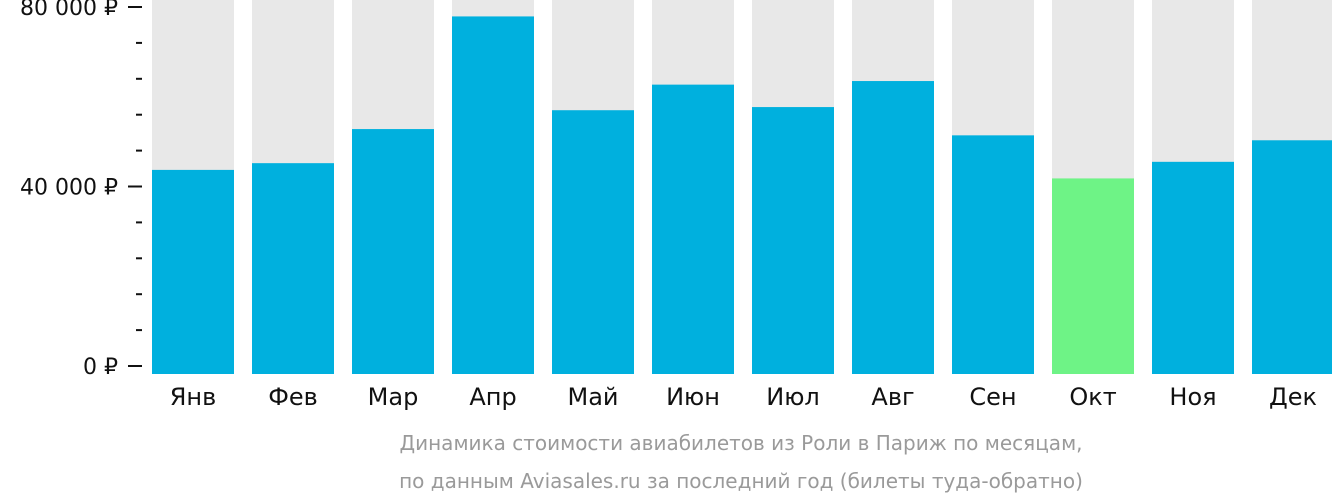 The width and height of the screenshot is (1332, 502). Describe the element at coordinates (492, 397) in the screenshot. I see `x-tick-label-4: Апр` at that location.